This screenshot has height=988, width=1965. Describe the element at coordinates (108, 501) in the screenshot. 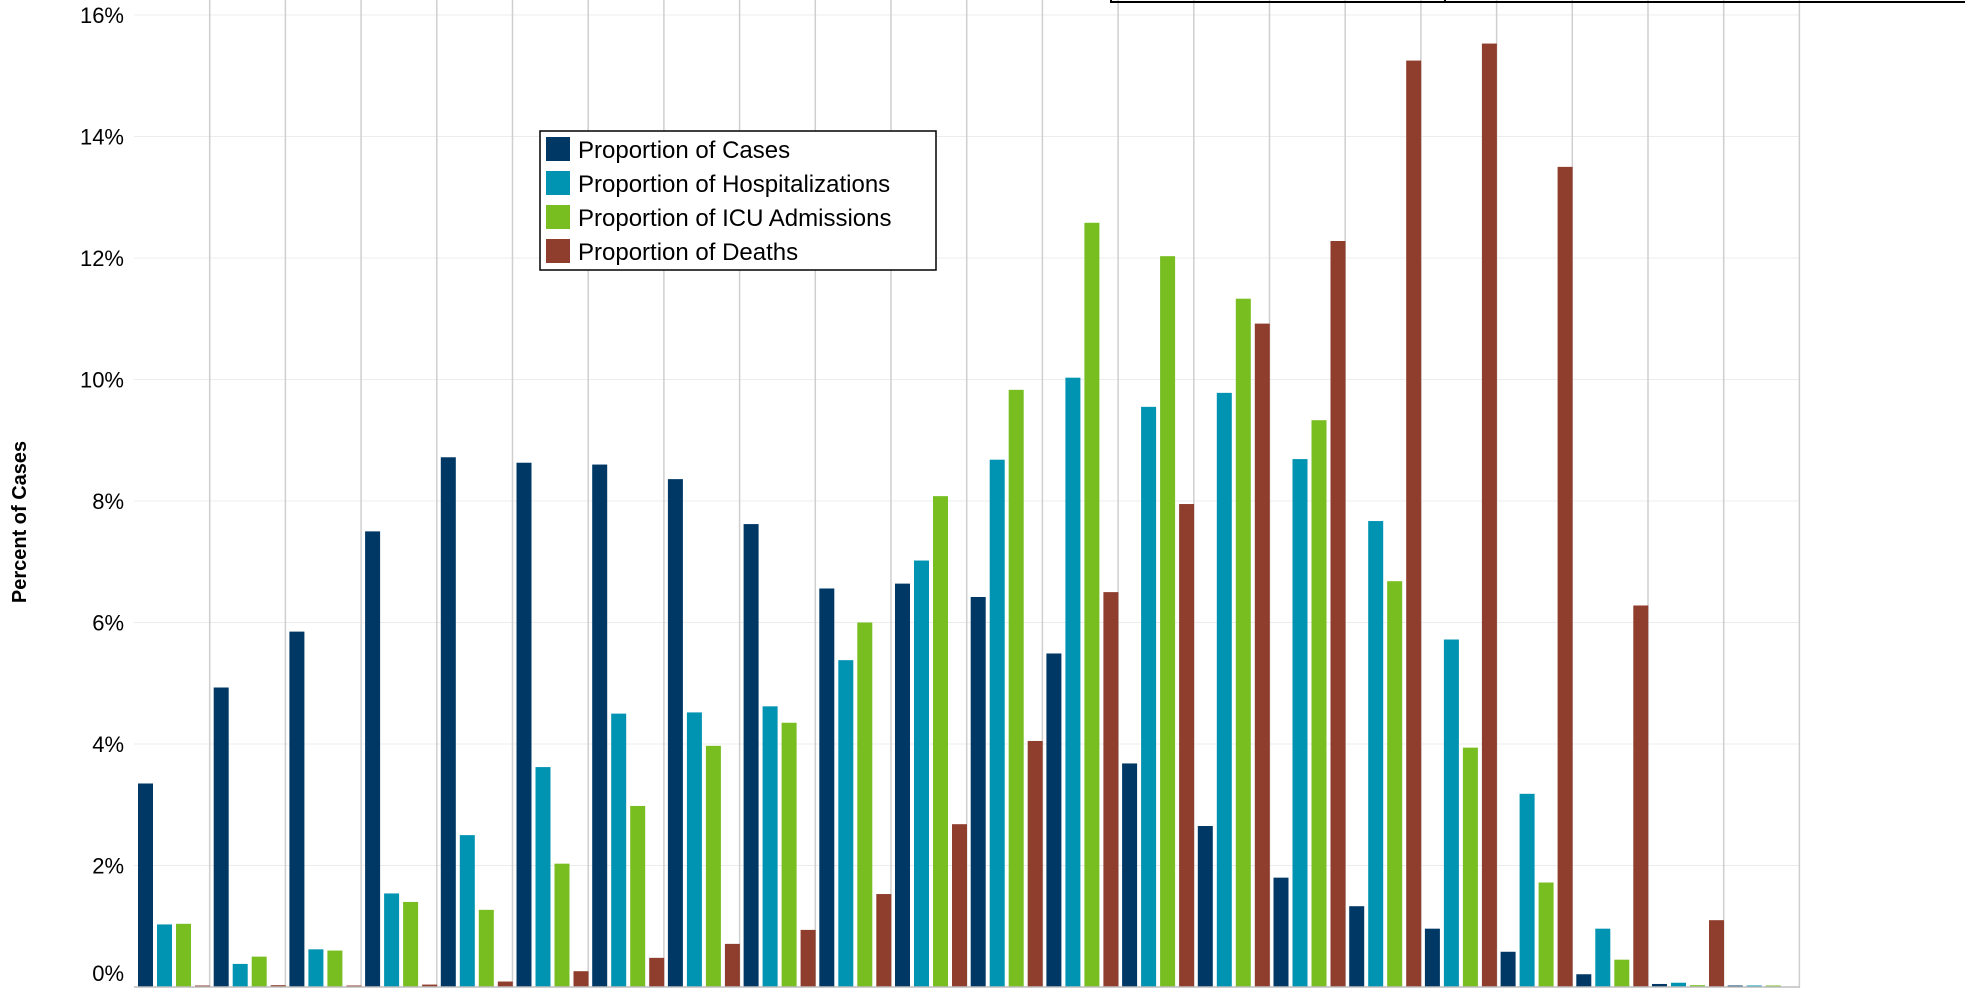

I see `y-tick-label: 8%` at that location.